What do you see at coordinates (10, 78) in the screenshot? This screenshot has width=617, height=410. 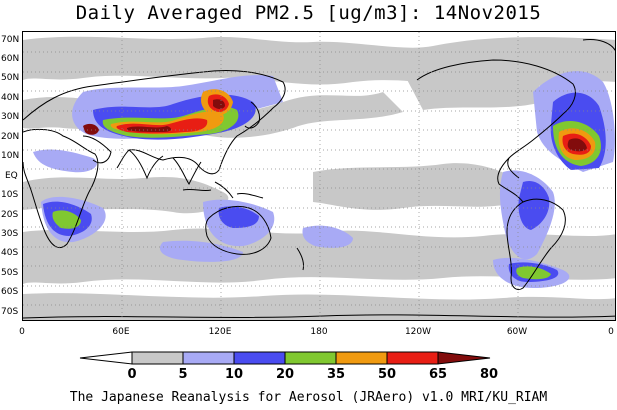 I see `lat-label: 50N` at bounding box center [10, 78].